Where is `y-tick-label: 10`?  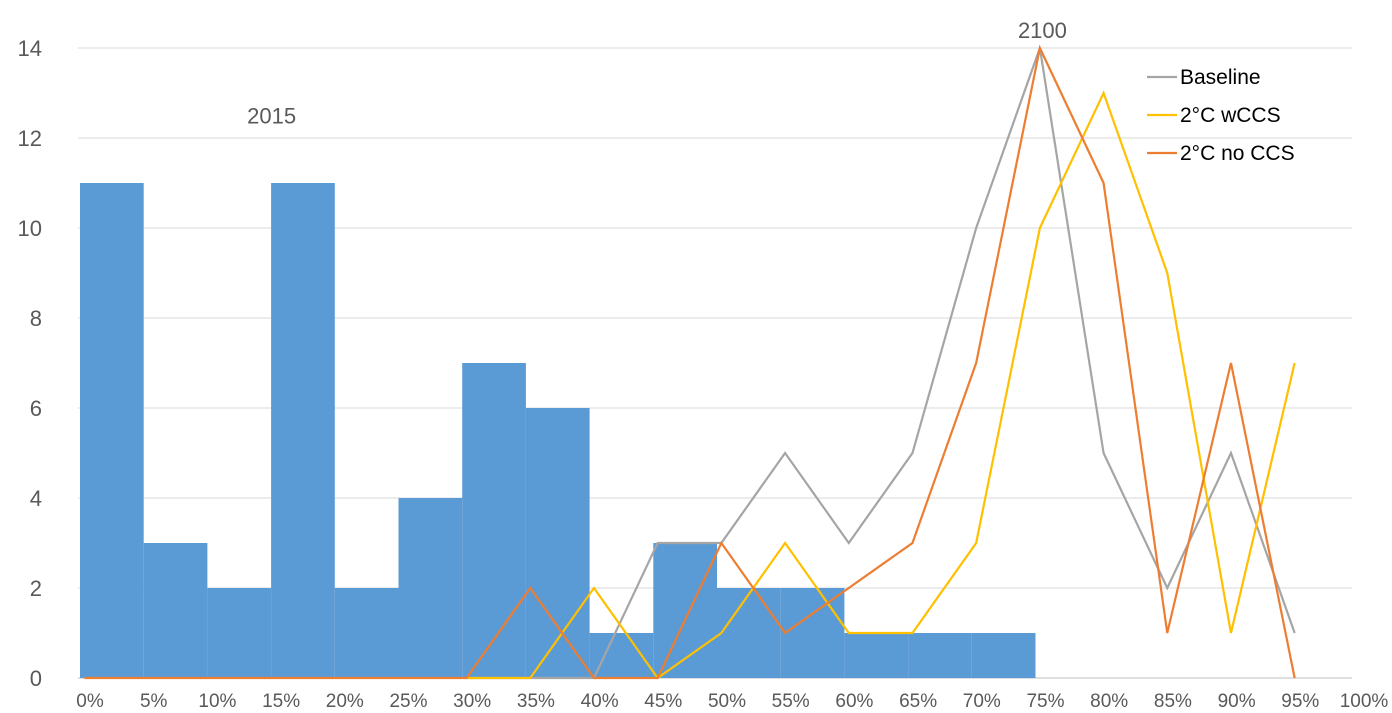 y-tick-label: 10 is located at coordinates (30, 228).